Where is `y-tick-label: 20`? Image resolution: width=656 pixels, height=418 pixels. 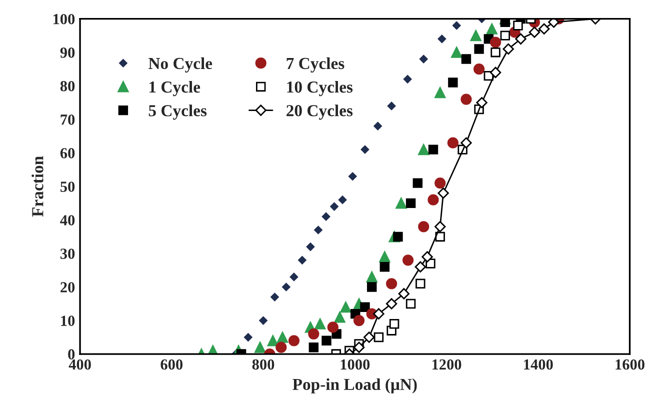 y-tick-label: 20 is located at coordinates (67, 287).